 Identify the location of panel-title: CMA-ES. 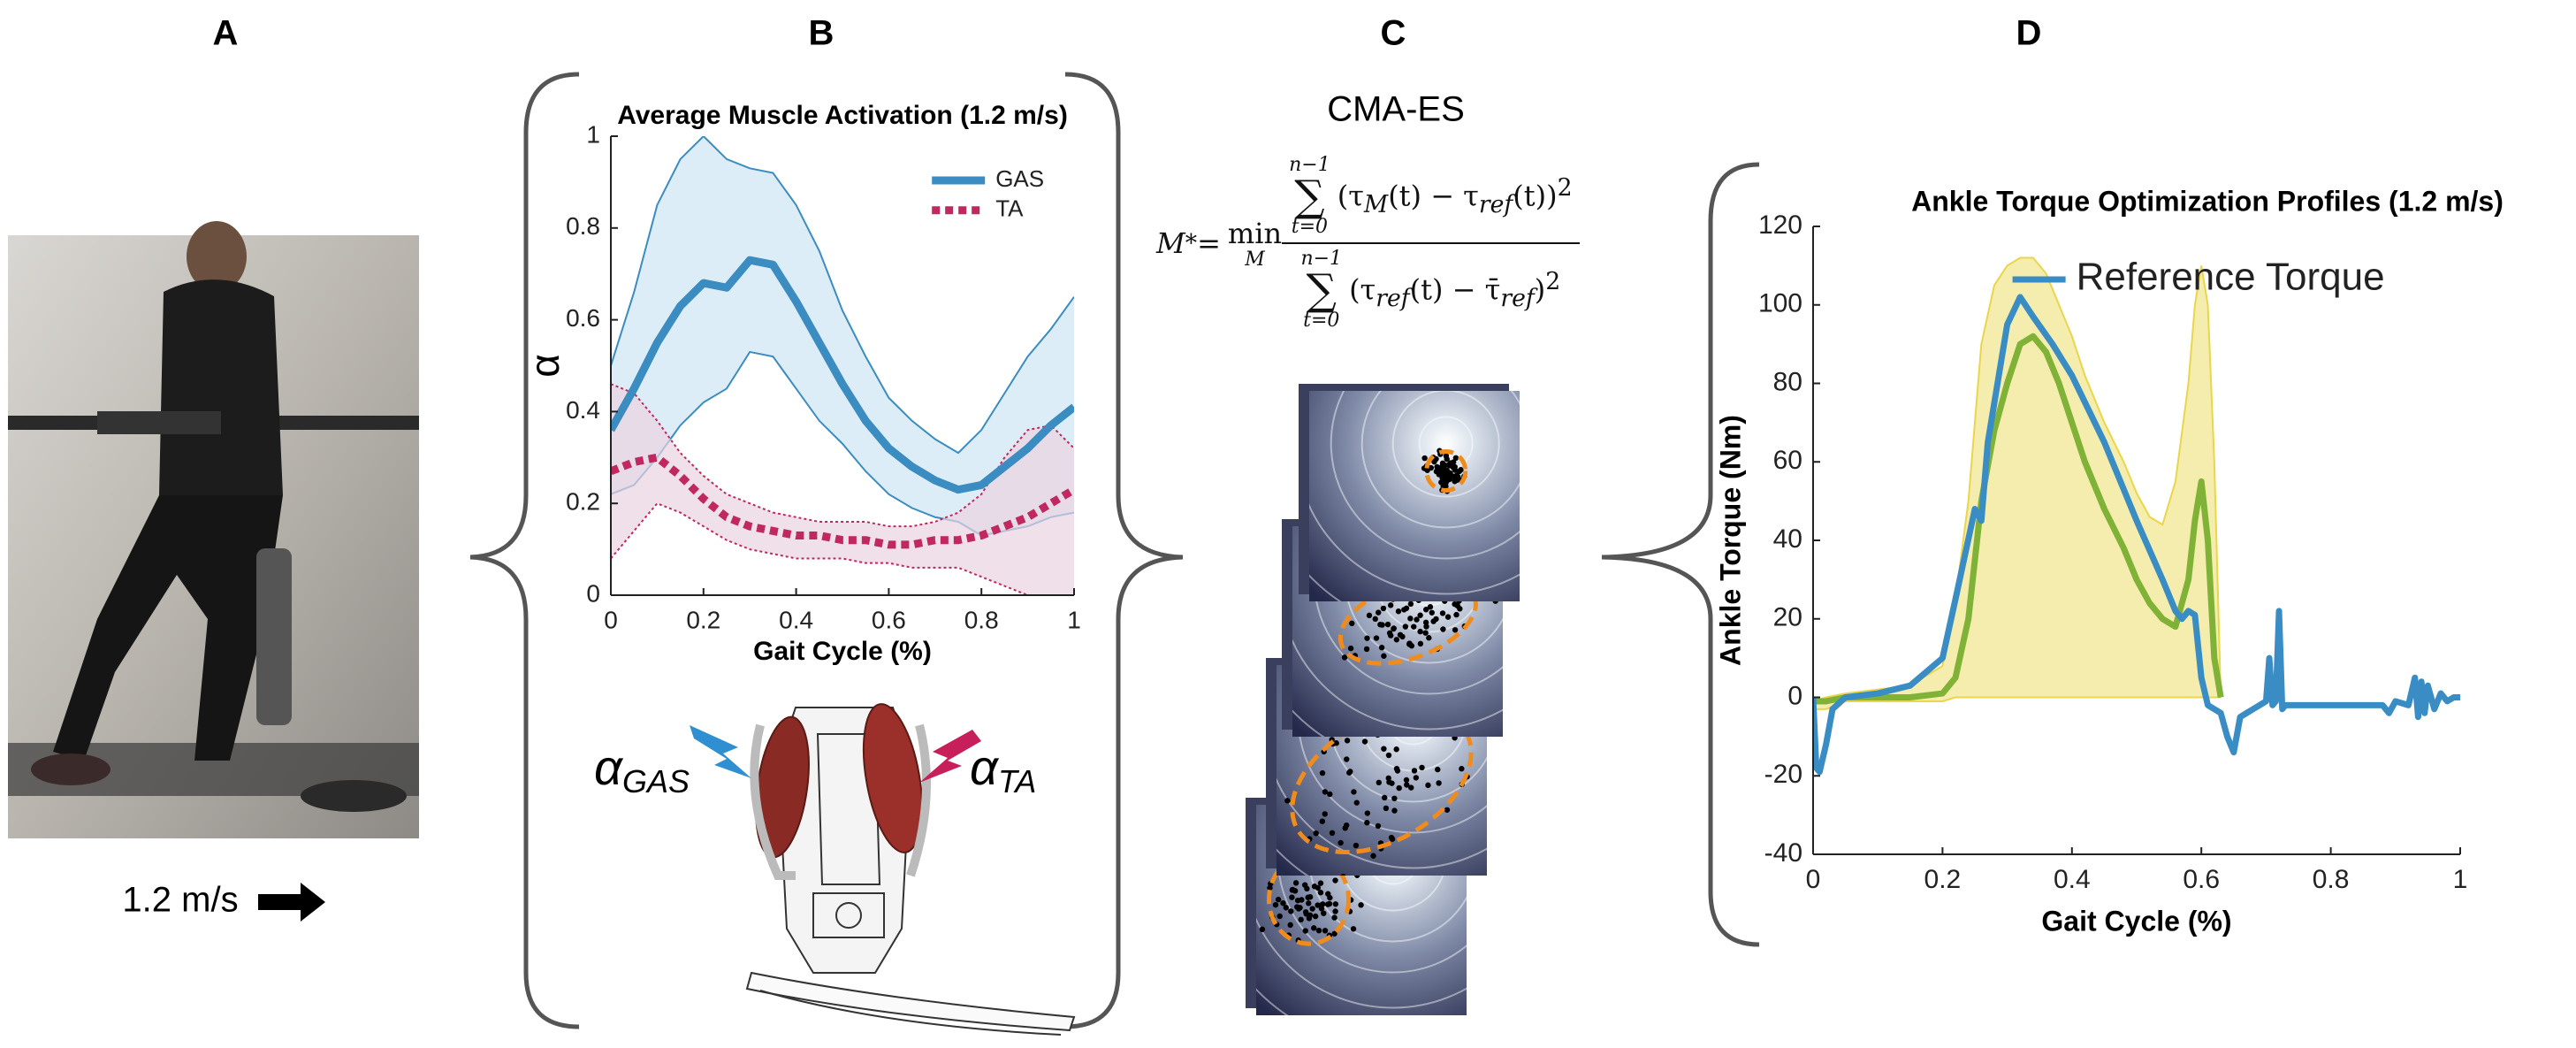
(1396, 110).